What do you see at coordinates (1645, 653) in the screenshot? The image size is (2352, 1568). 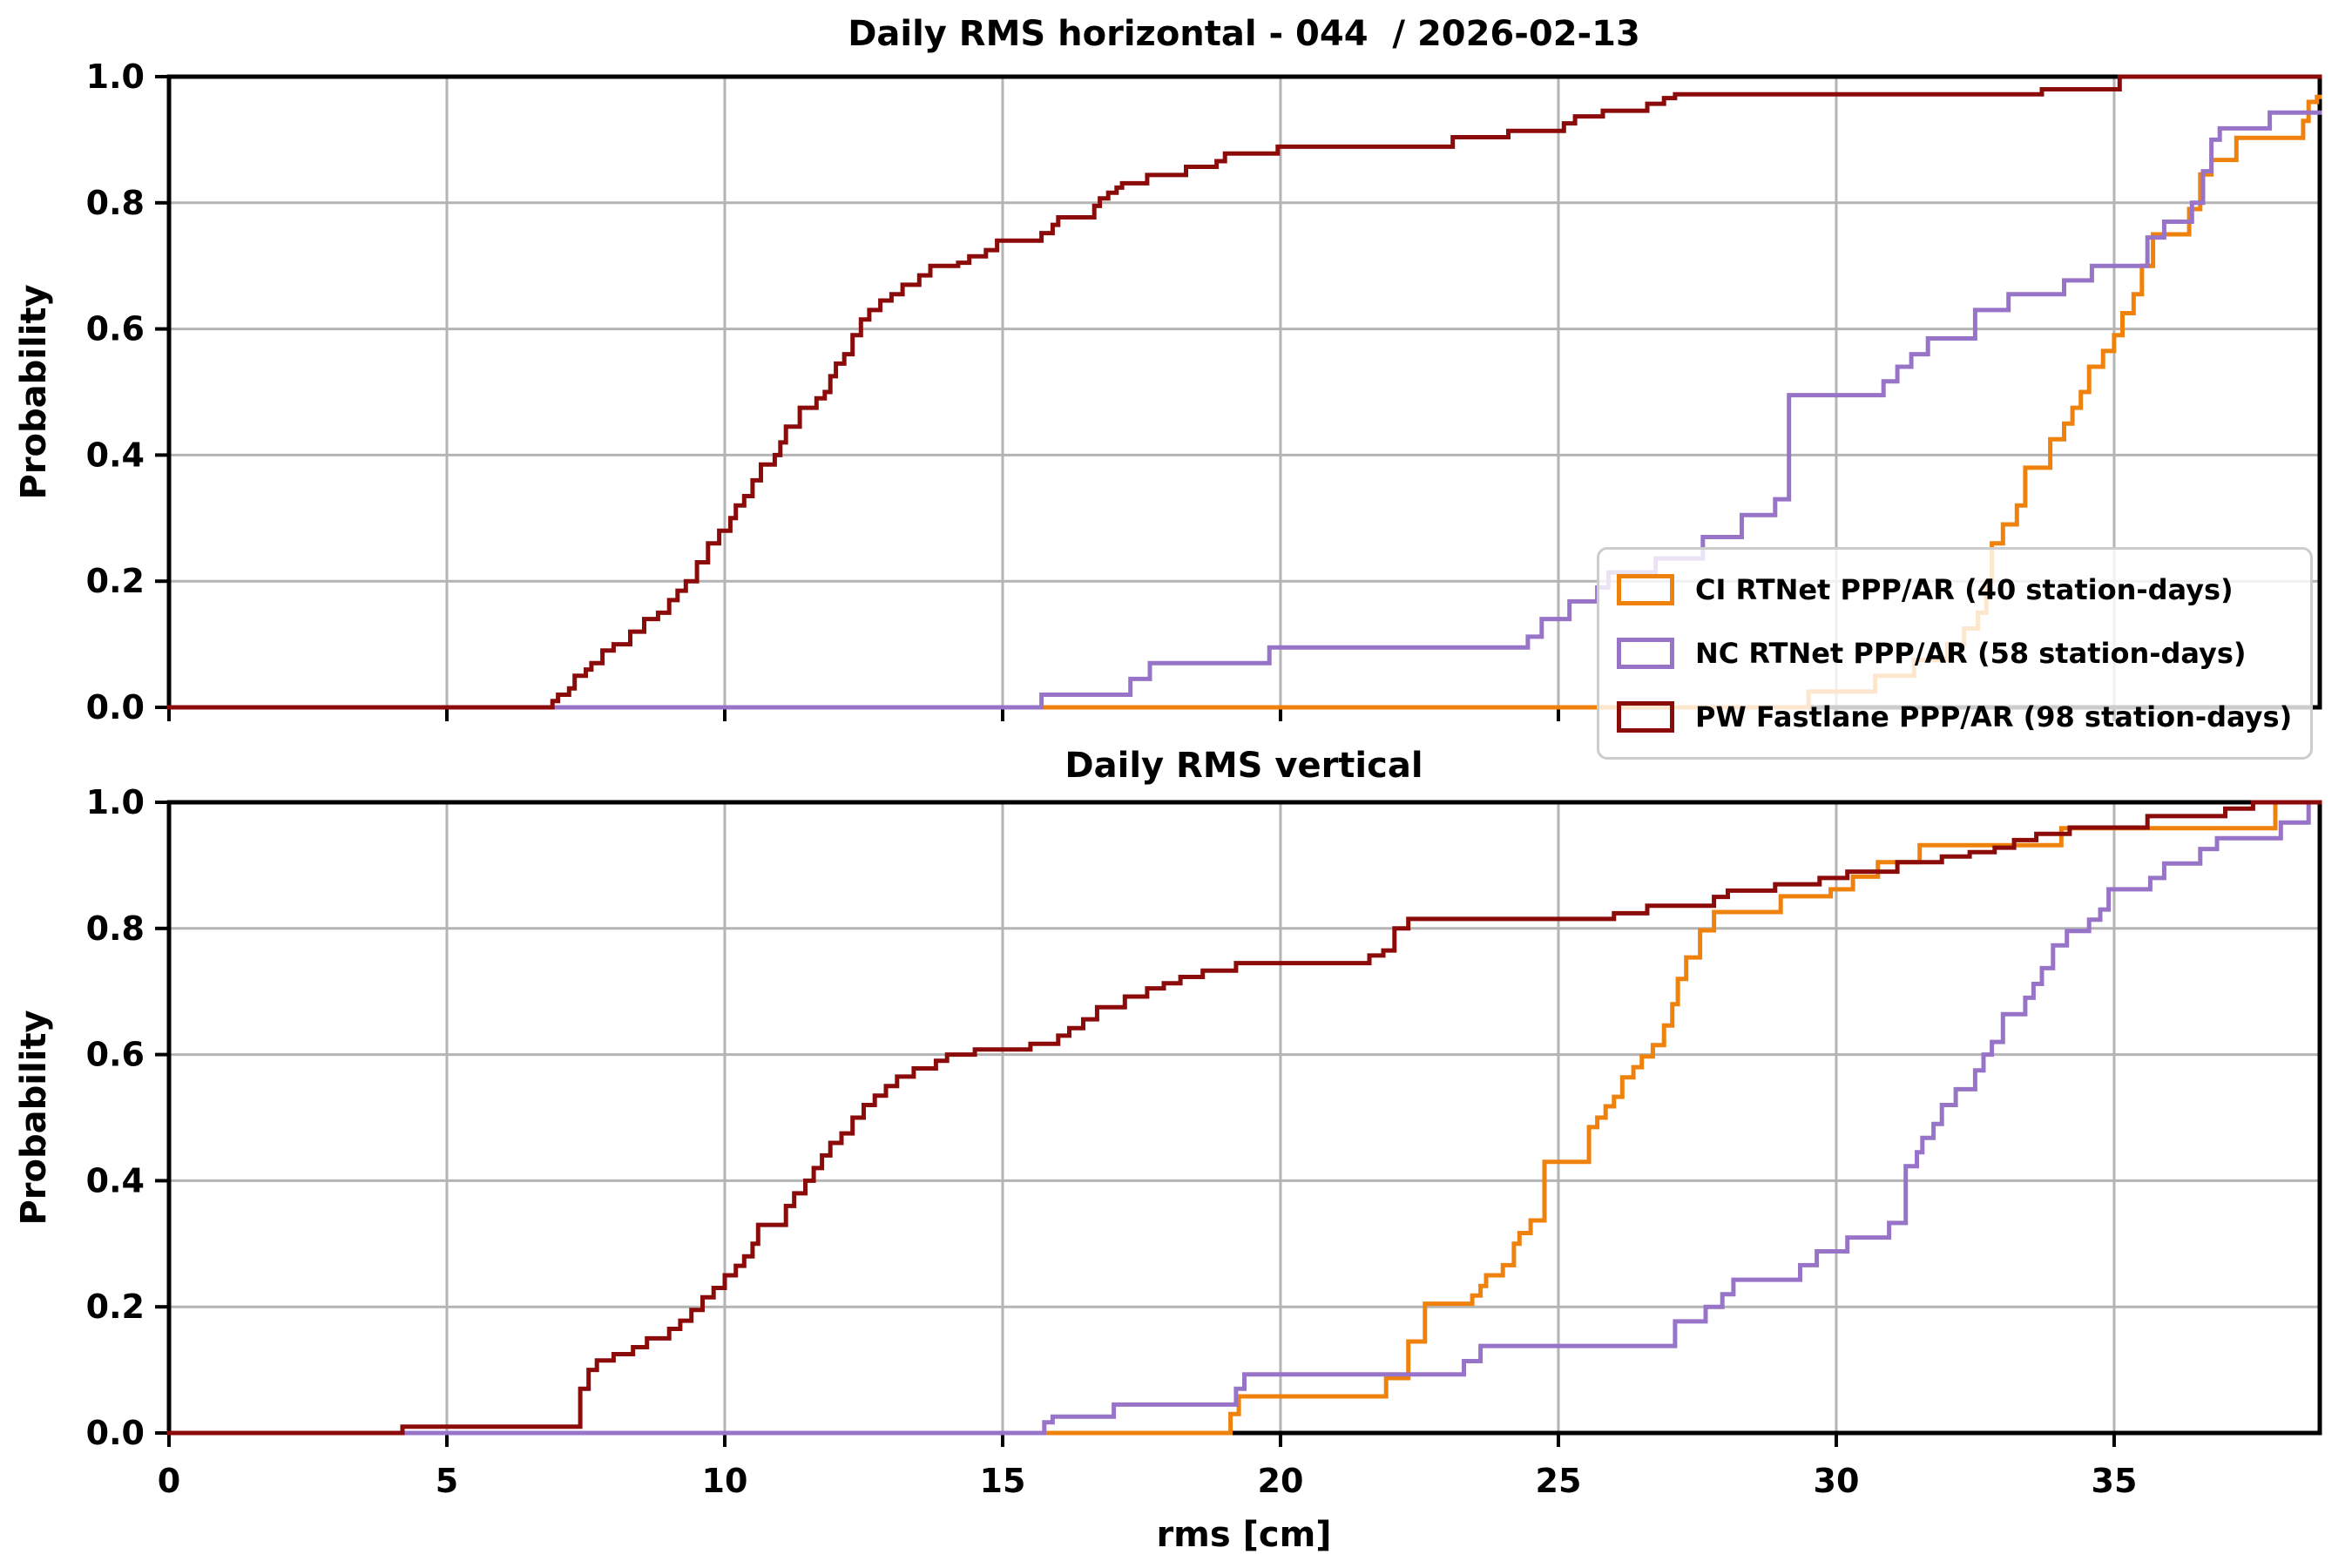 I see `nc-series-swatch-icon` at bounding box center [1645, 653].